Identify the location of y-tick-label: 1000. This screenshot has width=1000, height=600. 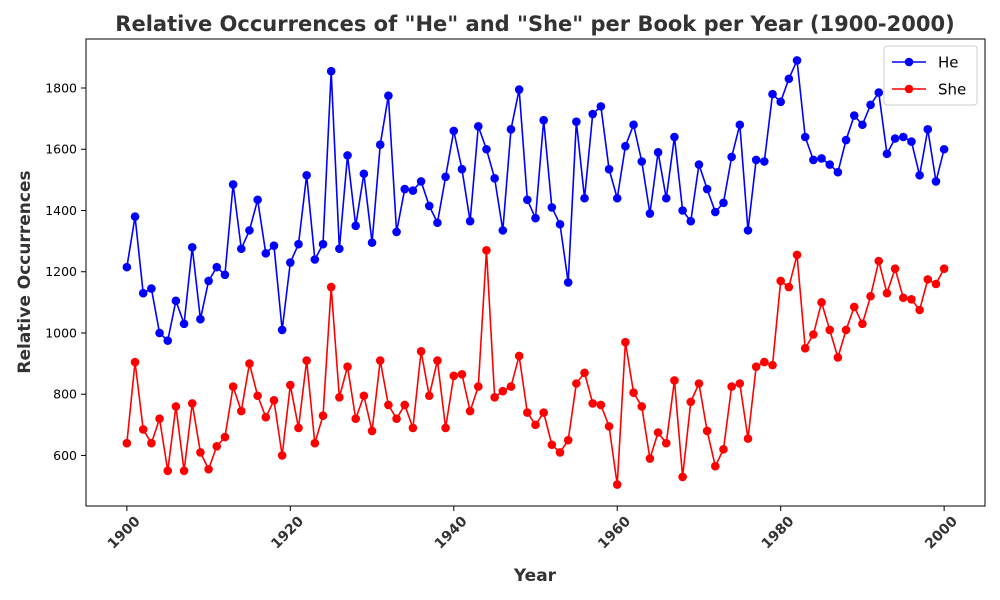
(61, 332).